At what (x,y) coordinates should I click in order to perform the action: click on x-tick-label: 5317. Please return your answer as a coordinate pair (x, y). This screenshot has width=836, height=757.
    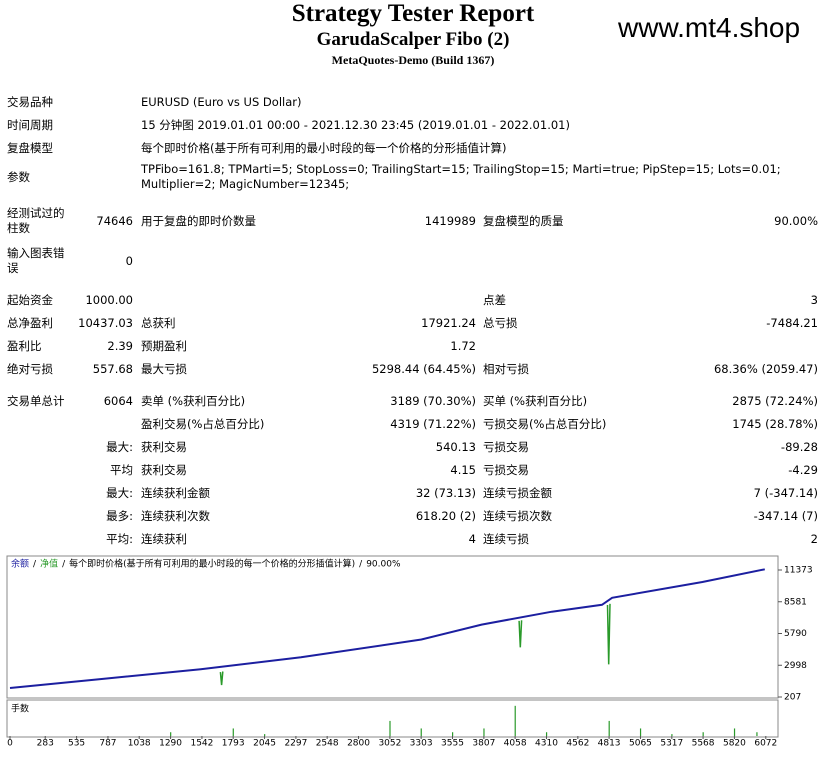
    Looking at the image, I should click on (671, 744).